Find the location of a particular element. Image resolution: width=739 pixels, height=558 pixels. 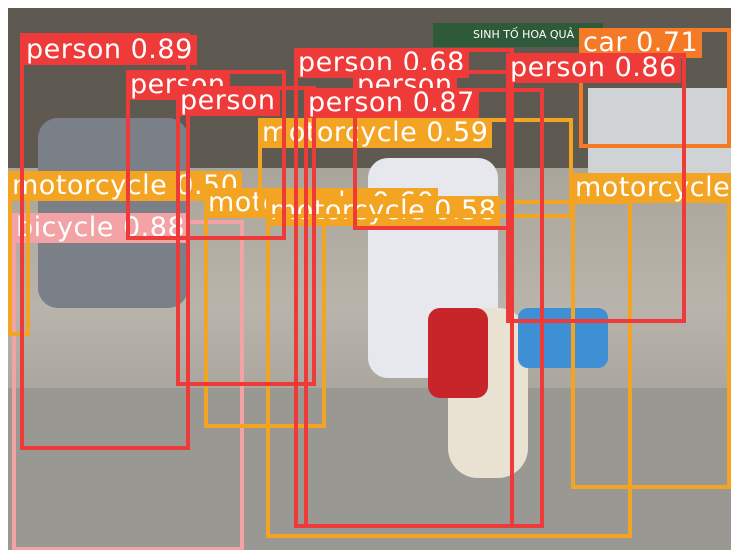

person-label: person 0.89 is located at coordinates (109, 50).